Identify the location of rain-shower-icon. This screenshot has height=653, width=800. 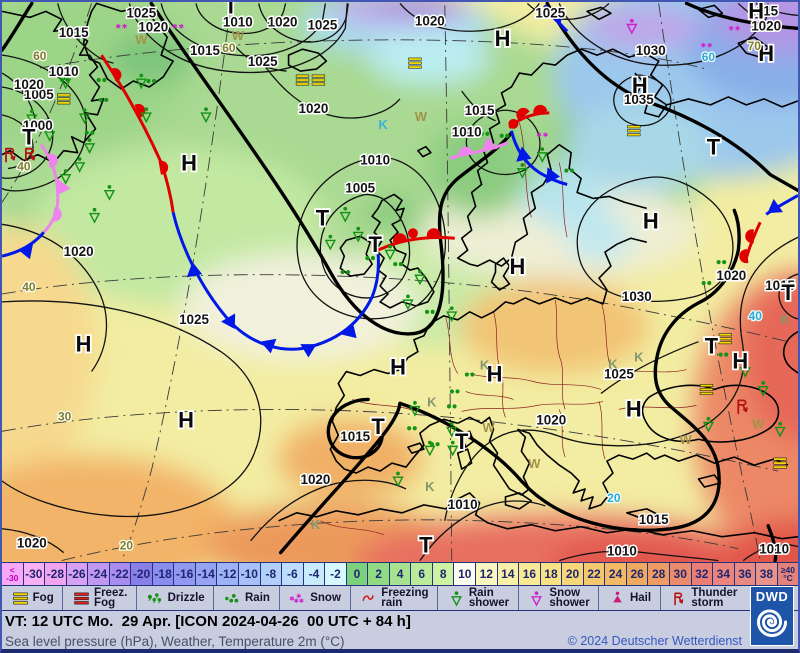
(456, 598).